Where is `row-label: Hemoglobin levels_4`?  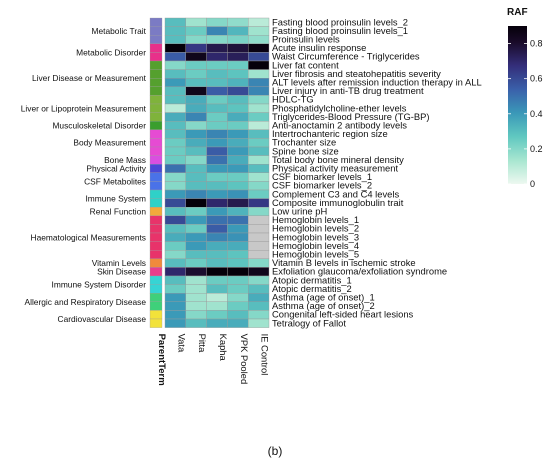
row-label: Hemoglobin levels_4 is located at coordinates (315, 245).